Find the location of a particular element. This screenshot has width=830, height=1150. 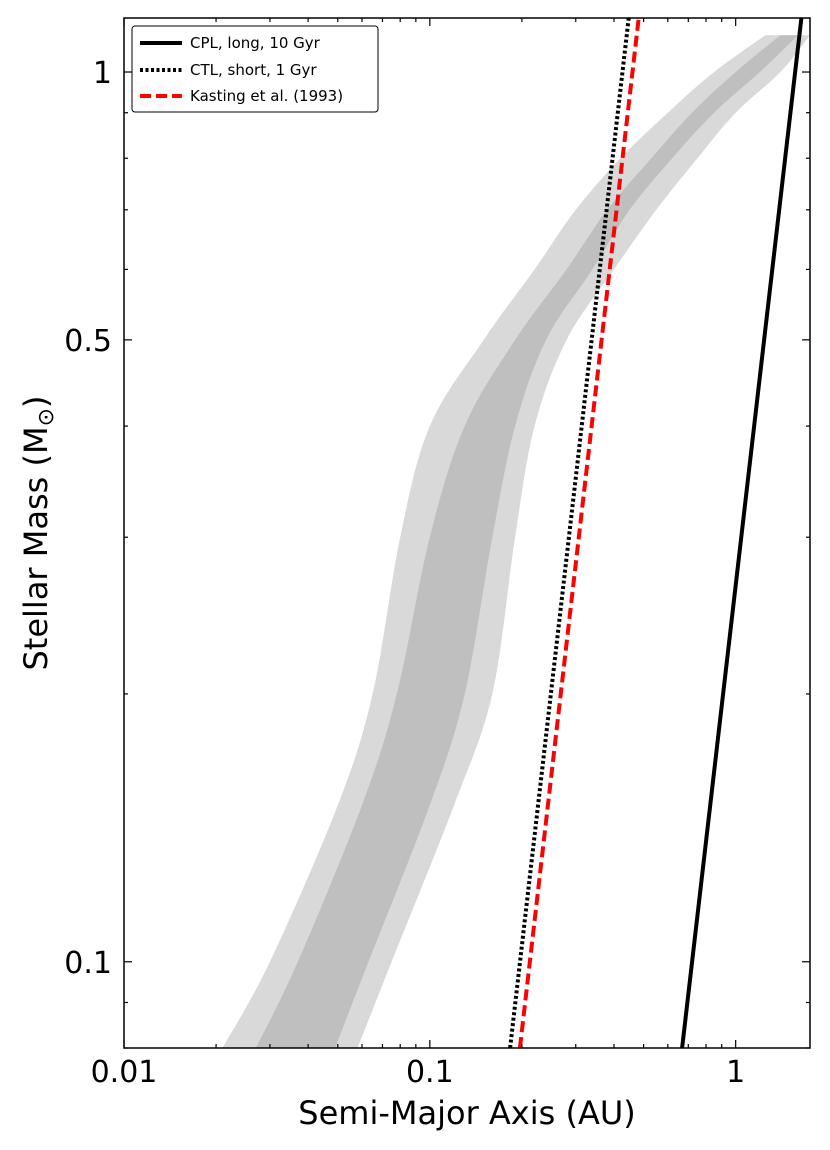

y-axis-label: Stellar Mass (M⊙) is located at coordinates (38, 532).